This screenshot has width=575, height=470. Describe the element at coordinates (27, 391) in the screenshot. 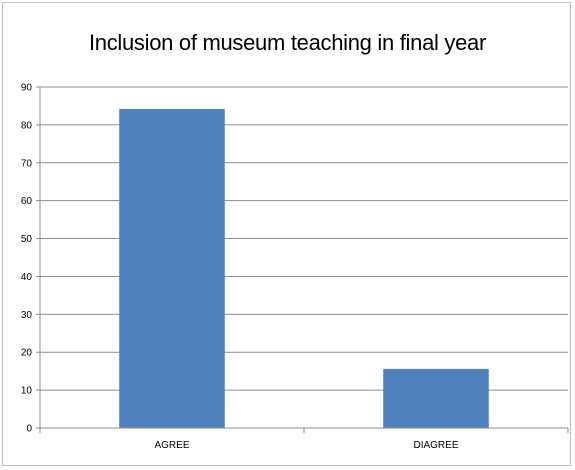

I see `y-tick-label: 10` at that location.